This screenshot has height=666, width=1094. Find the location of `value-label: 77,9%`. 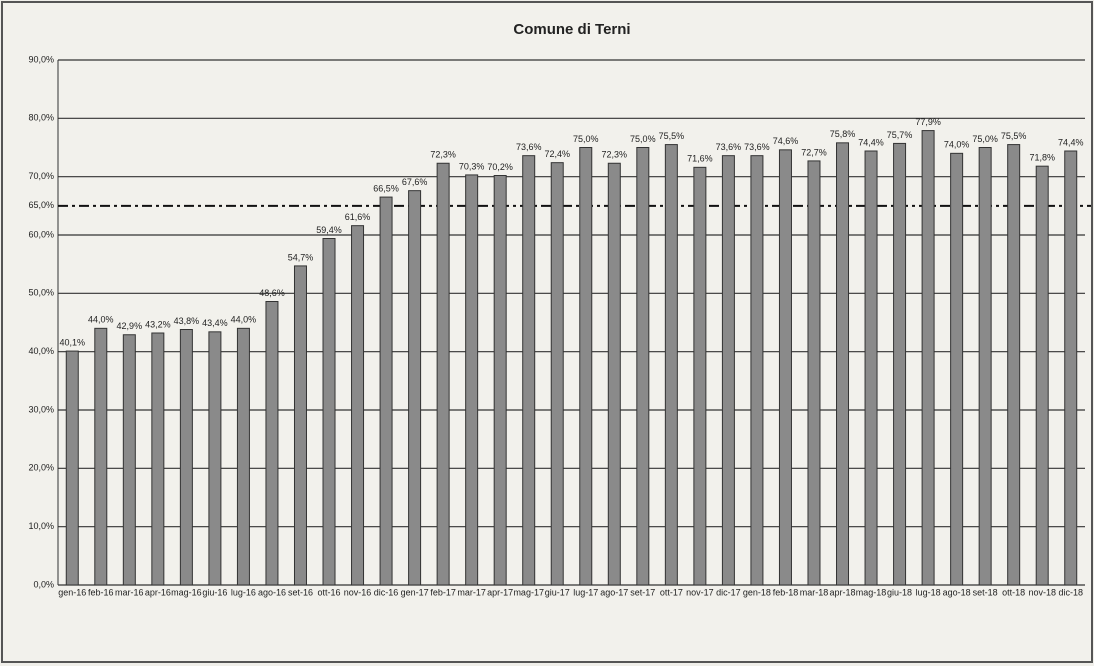

value-label: 77,9% is located at coordinates (928, 122).